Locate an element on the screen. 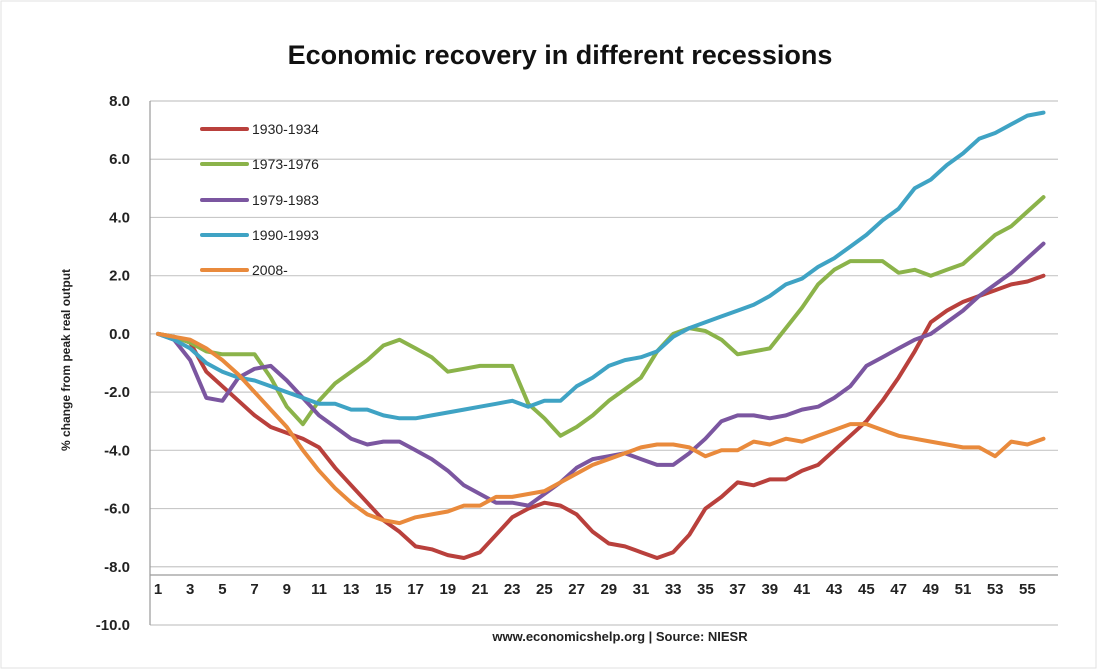 This screenshot has width=1097, height=669. x-tick-label: 33 is located at coordinates (673, 589).